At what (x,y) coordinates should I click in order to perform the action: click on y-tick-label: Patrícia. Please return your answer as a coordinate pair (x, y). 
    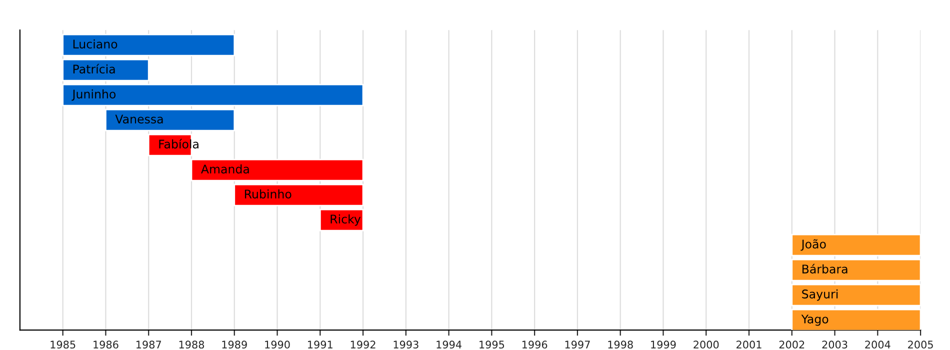
    Looking at the image, I should click on (94, 69).